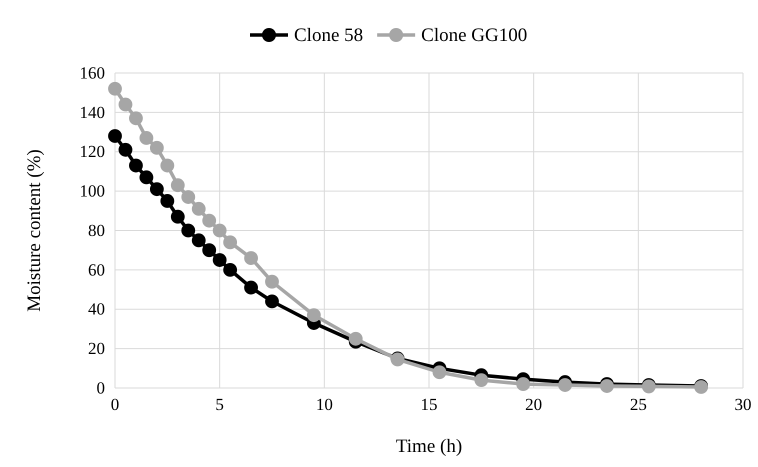 The width and height of the screenshot is (758, 467). Describe the element at coordinates (96, 348) in the screenshot. I see `y-tick-label: 20` at that location.